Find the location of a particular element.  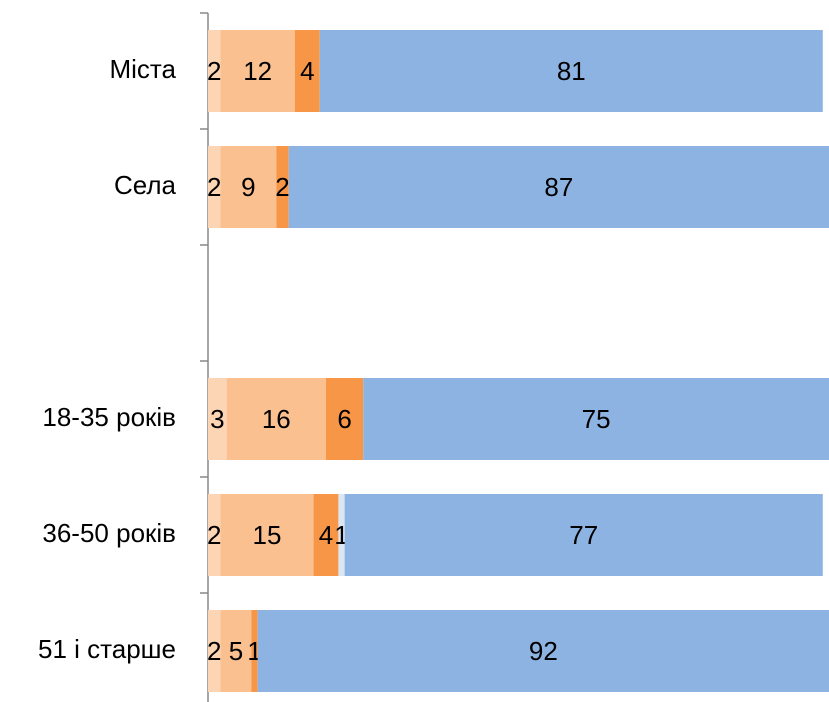

category-label: Міста is located at coordinates (142, 69).